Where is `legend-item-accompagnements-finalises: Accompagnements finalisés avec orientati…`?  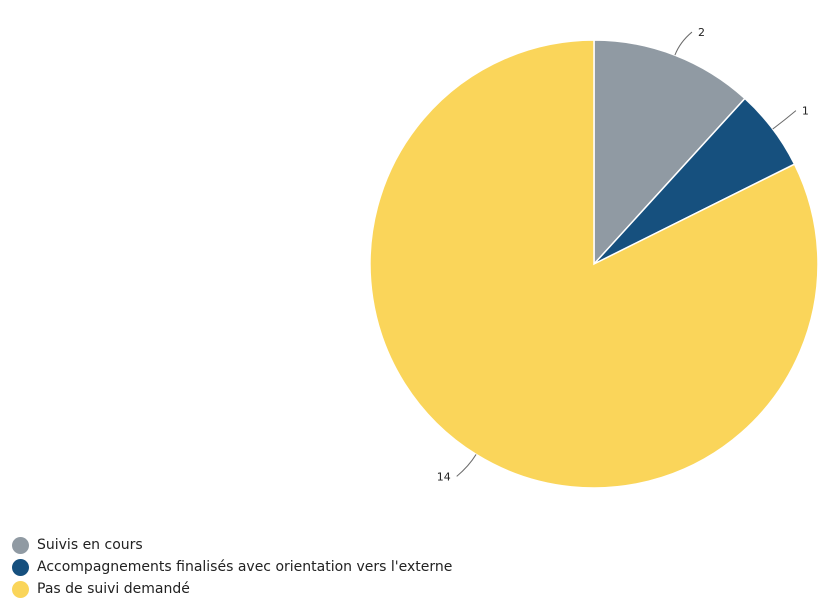 legend-item-accompagnements-finalises: Accompagnements finalisés avec orientati… is located at coordinates (232, 567).